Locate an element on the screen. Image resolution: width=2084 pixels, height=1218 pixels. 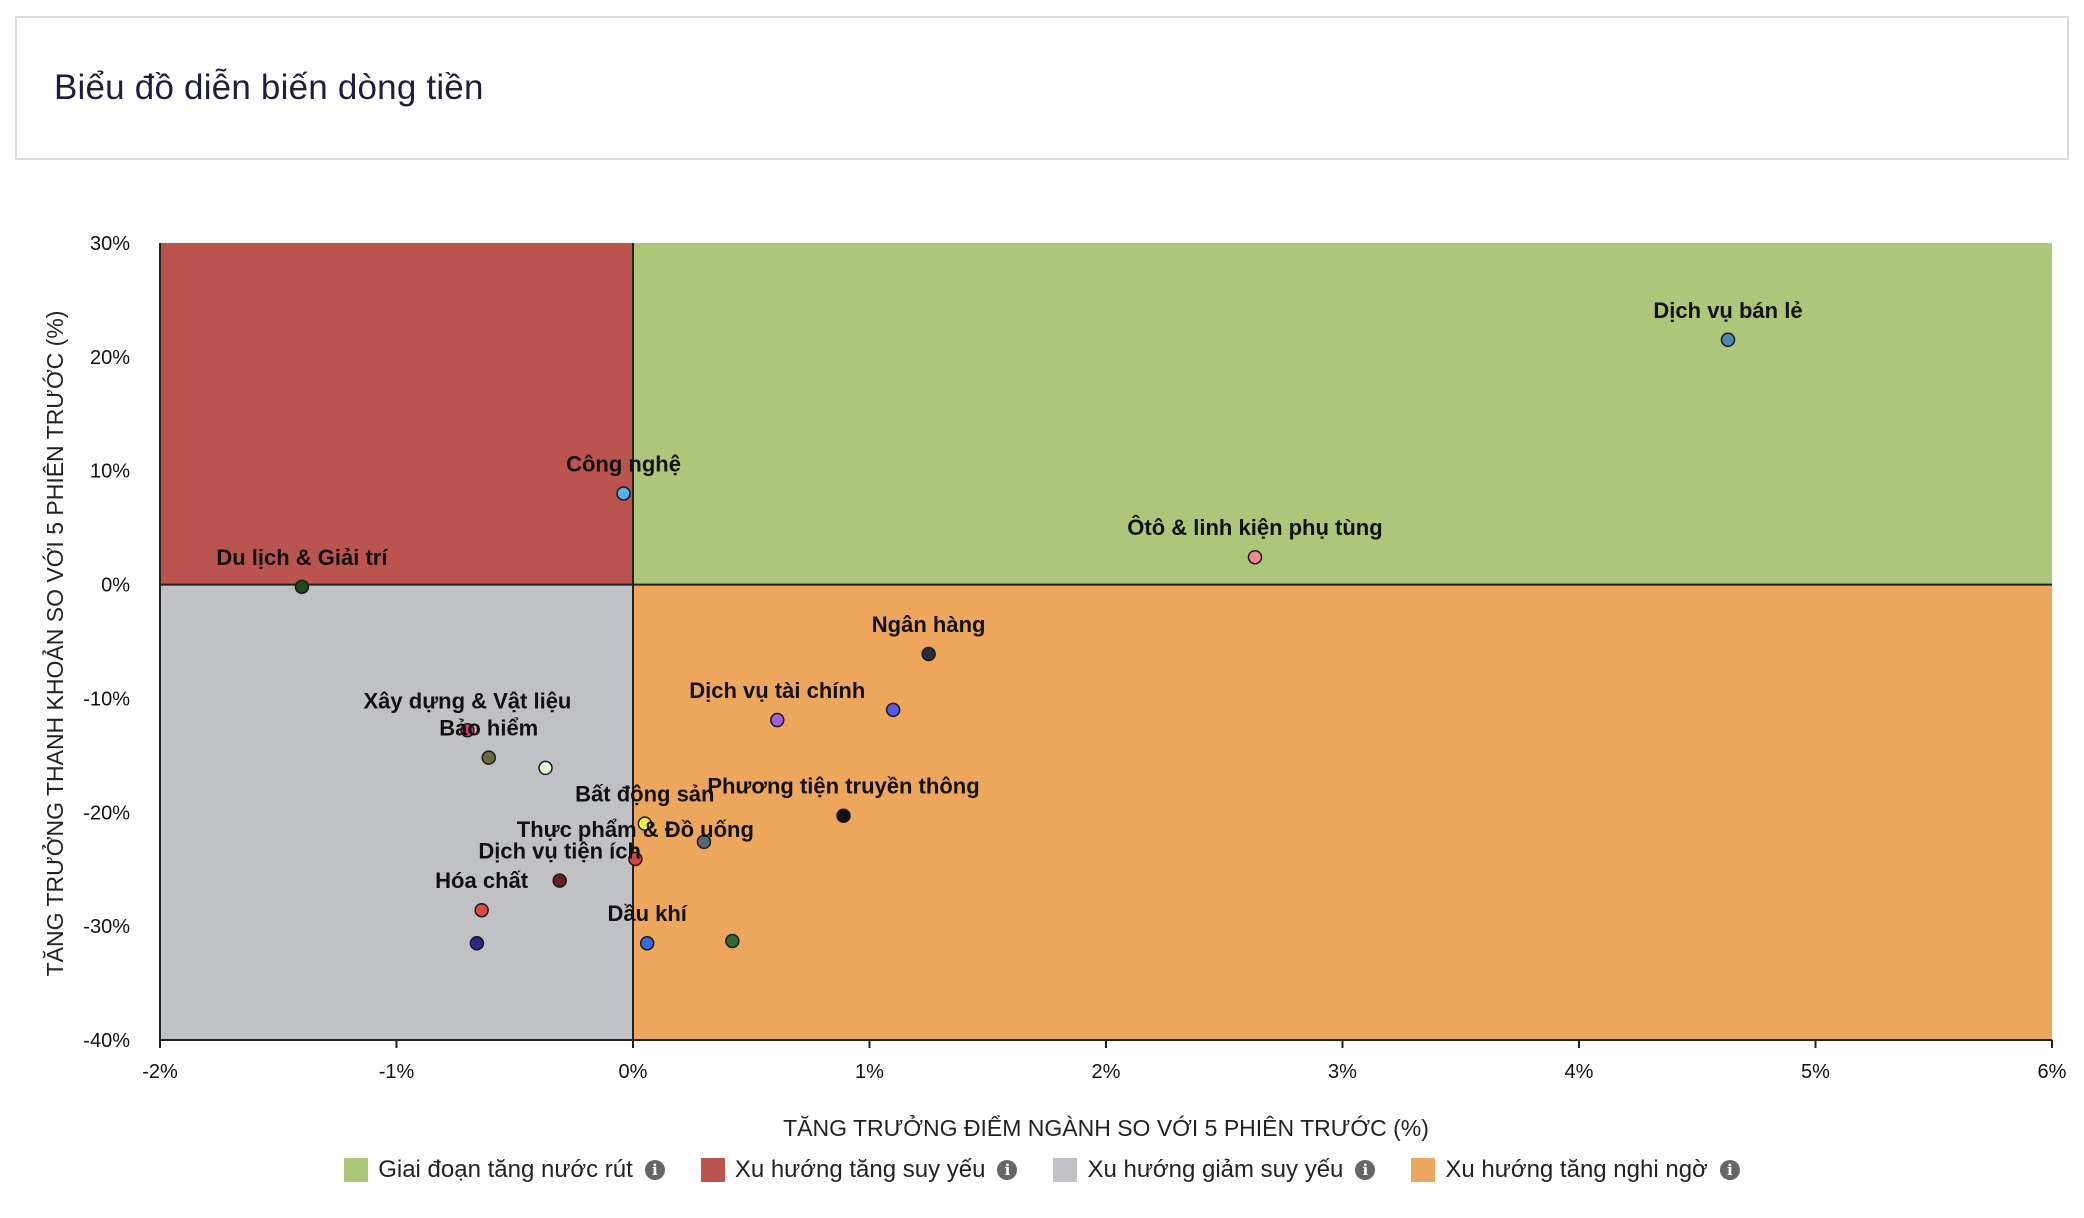
legend-item-xu-huong-tang-suy-yeu: Xu hướng tăng suy yếu i is located at coordinates (859, 1170).